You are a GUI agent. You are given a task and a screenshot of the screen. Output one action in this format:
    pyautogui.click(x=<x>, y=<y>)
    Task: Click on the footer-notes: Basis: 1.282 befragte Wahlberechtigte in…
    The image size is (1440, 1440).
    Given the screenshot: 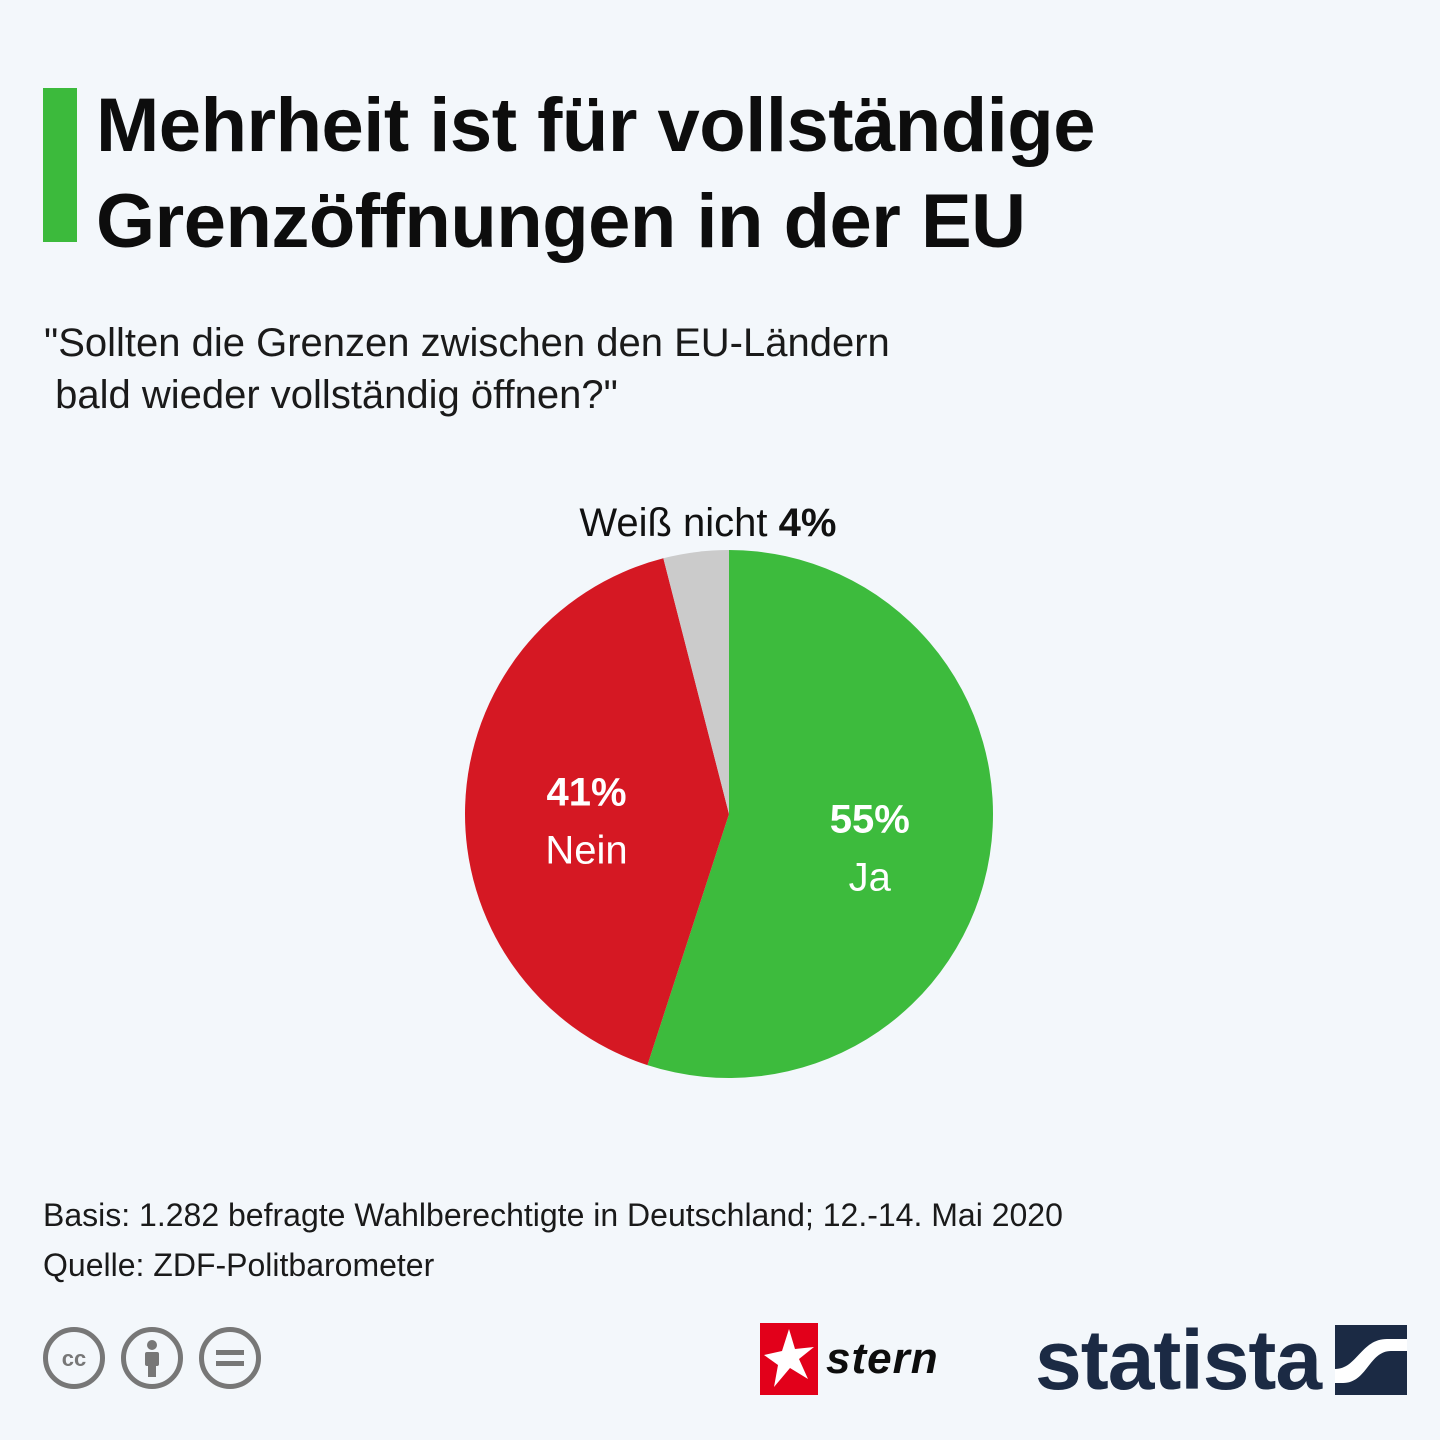 What is the action you would take?
    pyautogui.click(x=553, y=1240)
    